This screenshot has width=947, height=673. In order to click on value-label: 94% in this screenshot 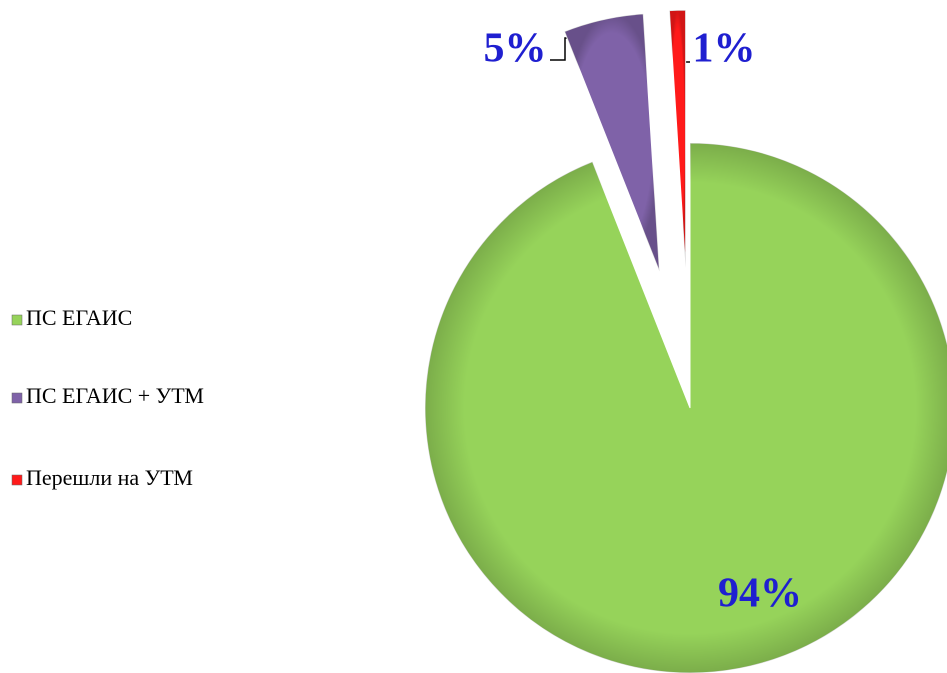, I will do `click(760, 594)`.